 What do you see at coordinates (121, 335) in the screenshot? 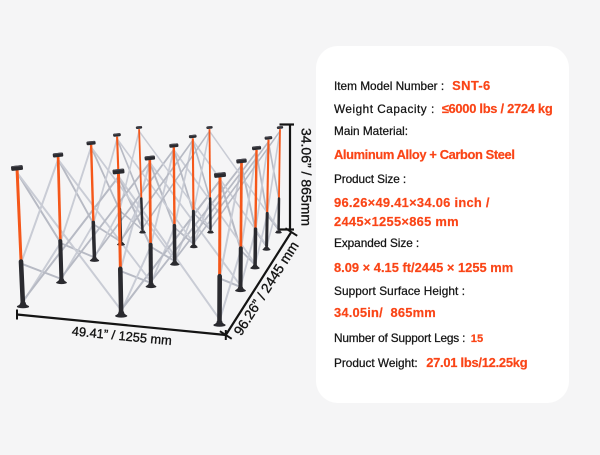
I see `svg-text: 49.41” / 1255 mm` at bounding box center [121, 335].